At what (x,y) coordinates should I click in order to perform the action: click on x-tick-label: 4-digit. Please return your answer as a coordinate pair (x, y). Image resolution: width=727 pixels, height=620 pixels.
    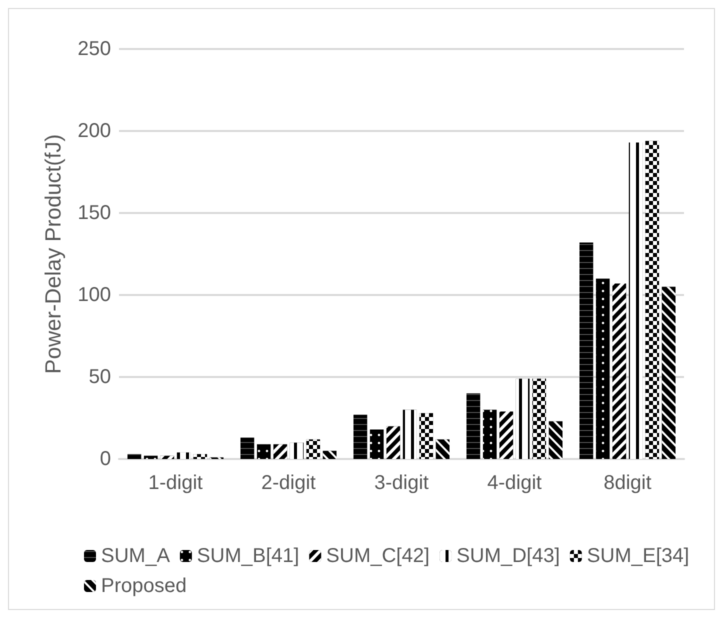
    Looking at the image, I should click on (514, 483).